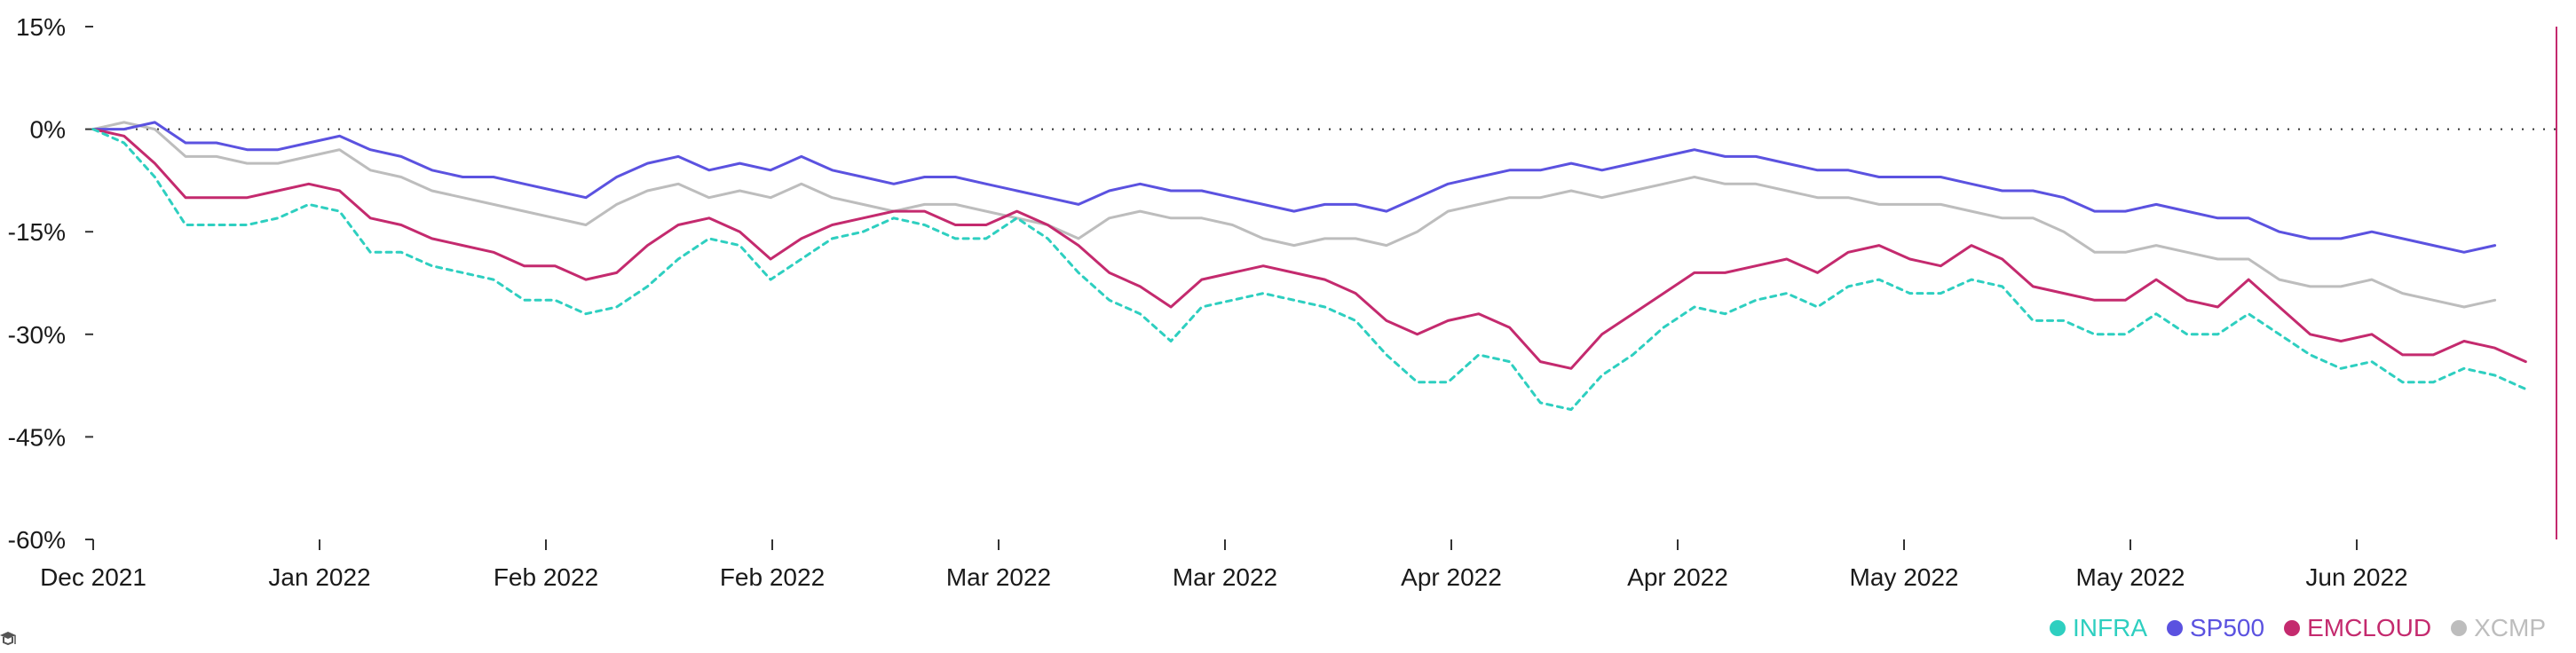 The width and height of the screenshot is (2576, 653). I want to click on legend-item-xcmp: XCMP, so click(2498, 628).